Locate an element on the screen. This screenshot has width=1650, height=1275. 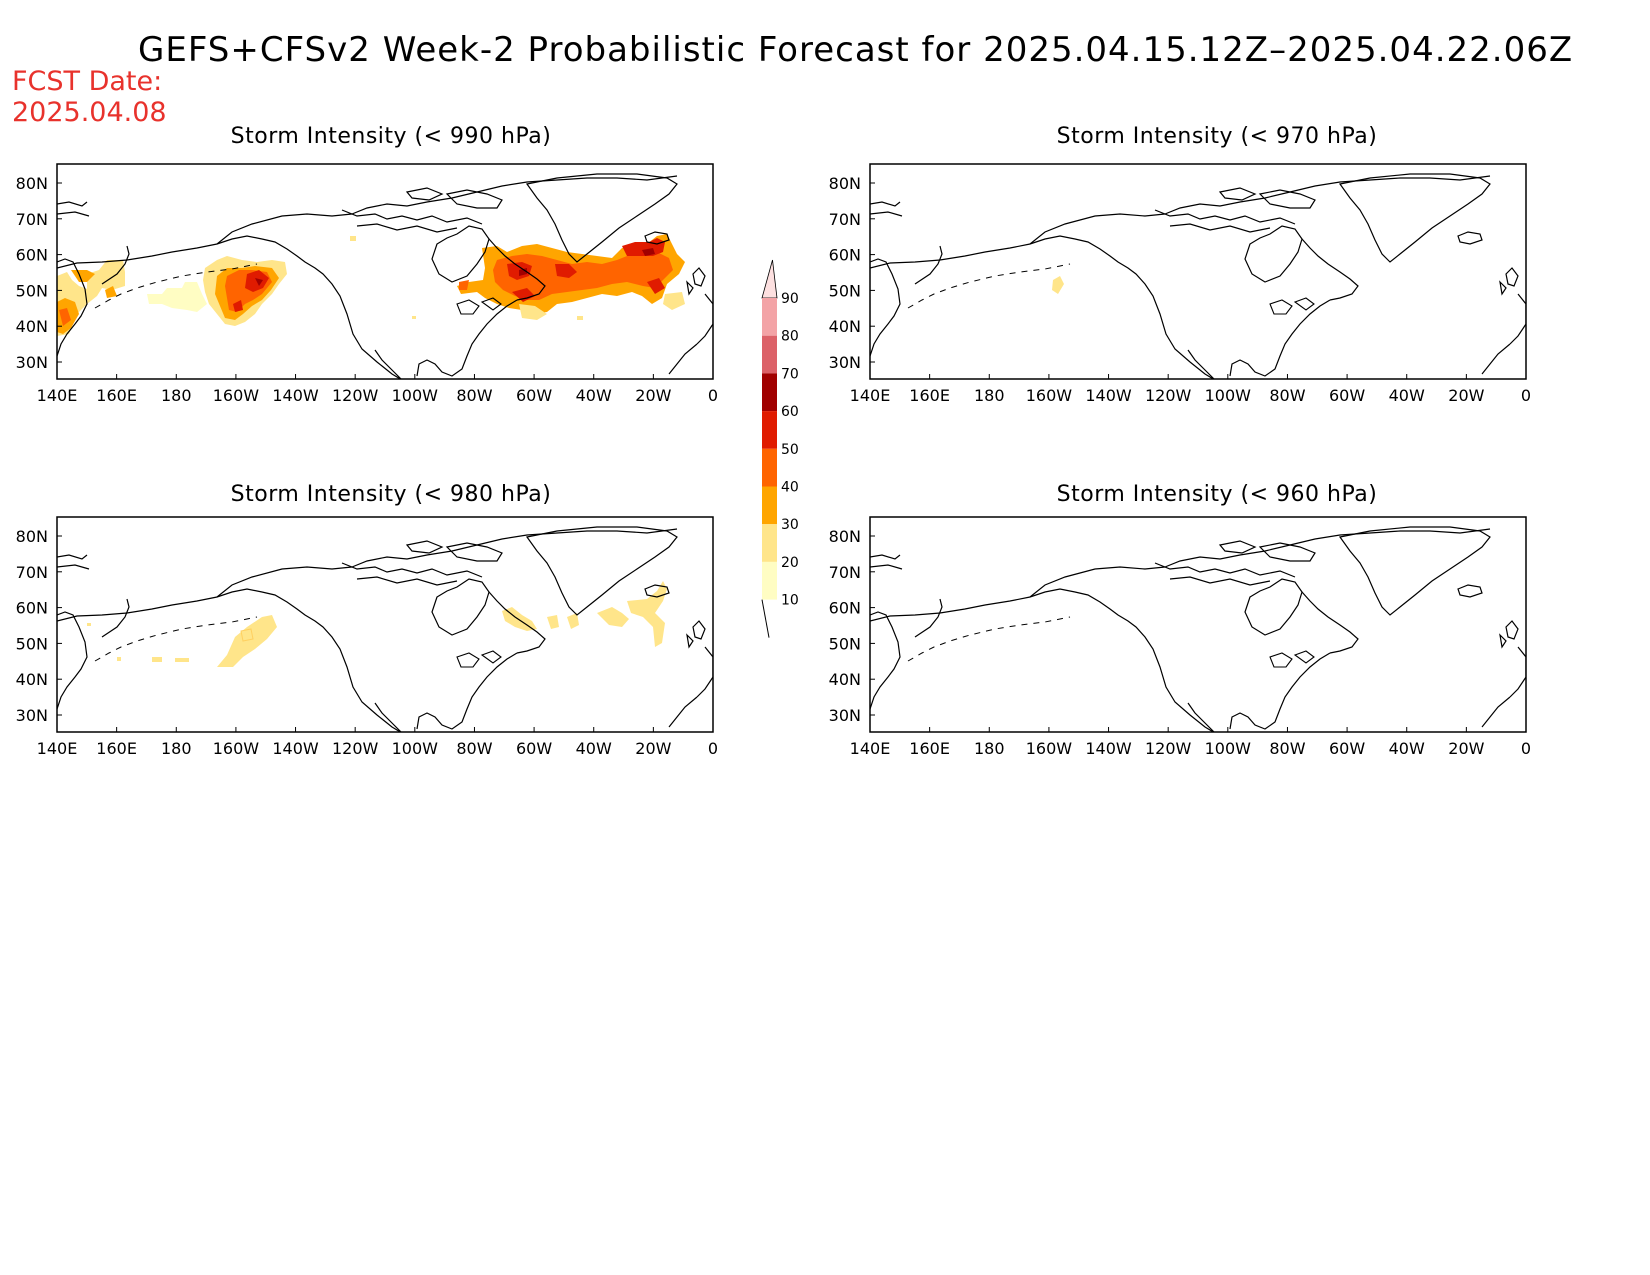
panel-title-960: Storm Intensity (< 960 hPa) is located at coordinates (1217, 494).